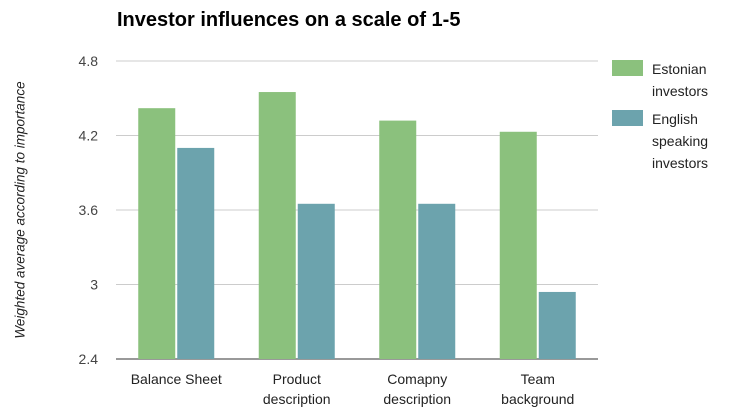 The height and width of the screenshot is (419, 732). I want to click on chart-title: Investor influences on a scale of 1-5, so click(289, 20).